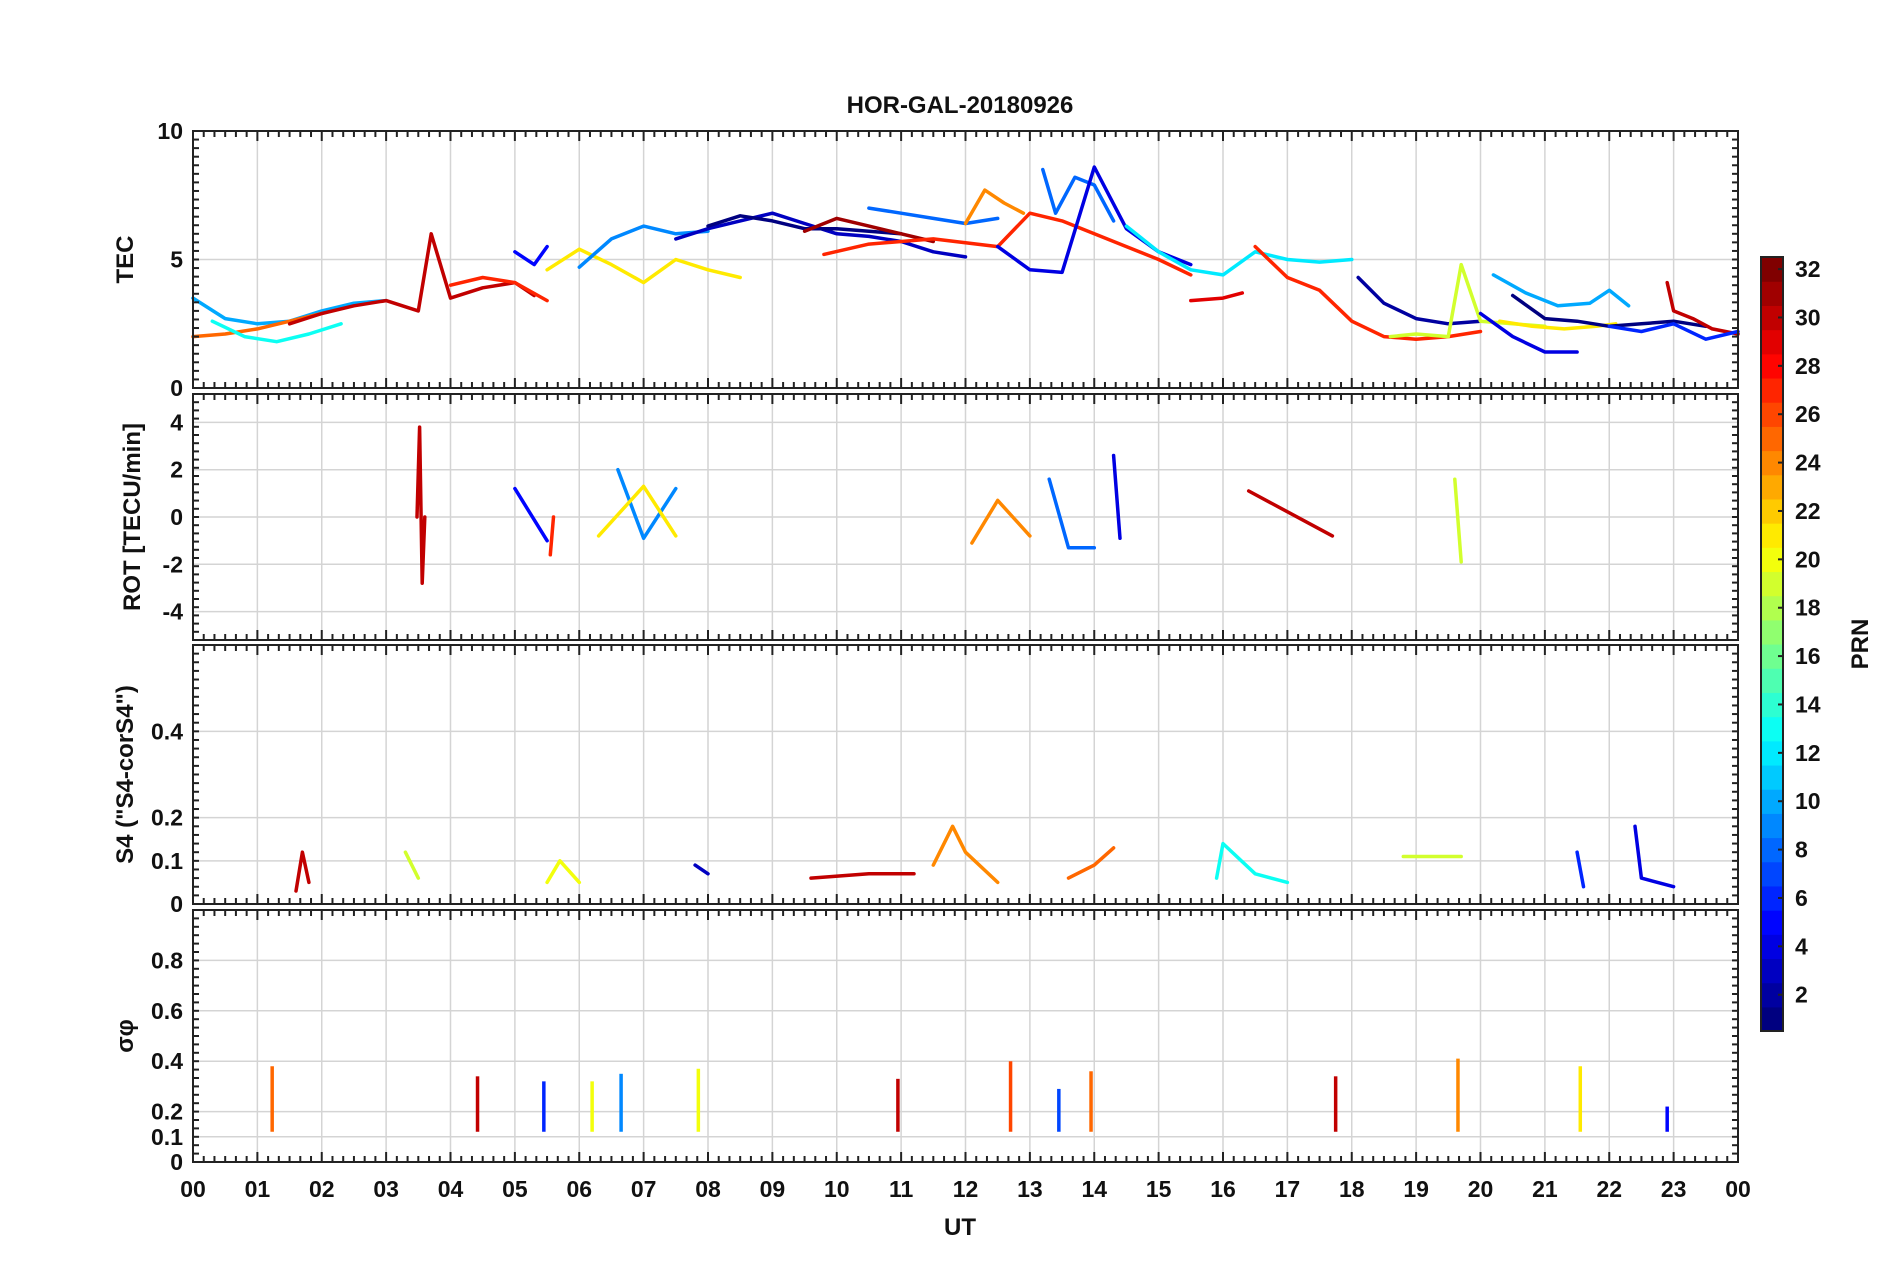  I want to click on colorbar-tick-label: 22, so click(1808, 511).